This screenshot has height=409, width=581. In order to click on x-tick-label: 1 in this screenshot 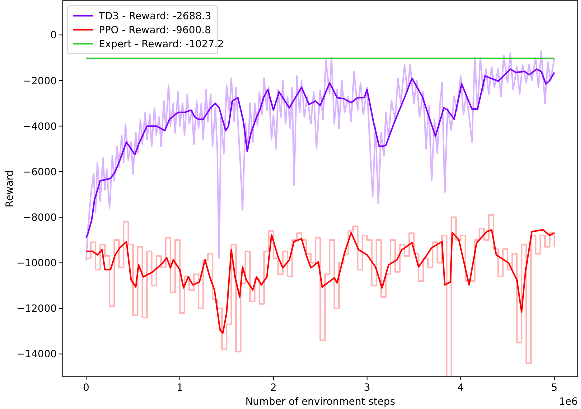, I will do `click(180, 388)`.